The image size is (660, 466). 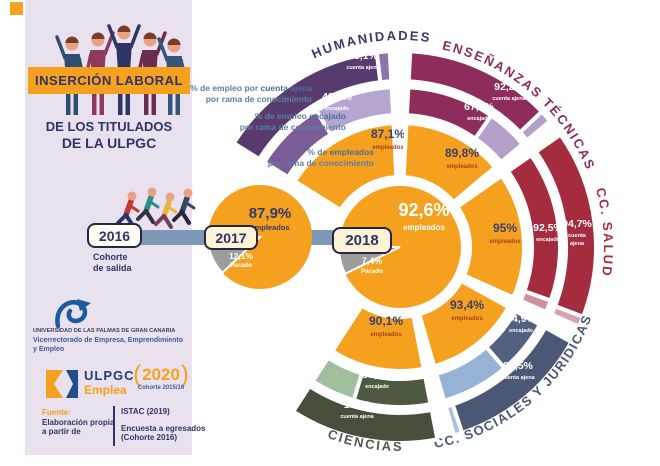 I want to click on legend-2-text: % de empleo, so click(x=282, y=116).